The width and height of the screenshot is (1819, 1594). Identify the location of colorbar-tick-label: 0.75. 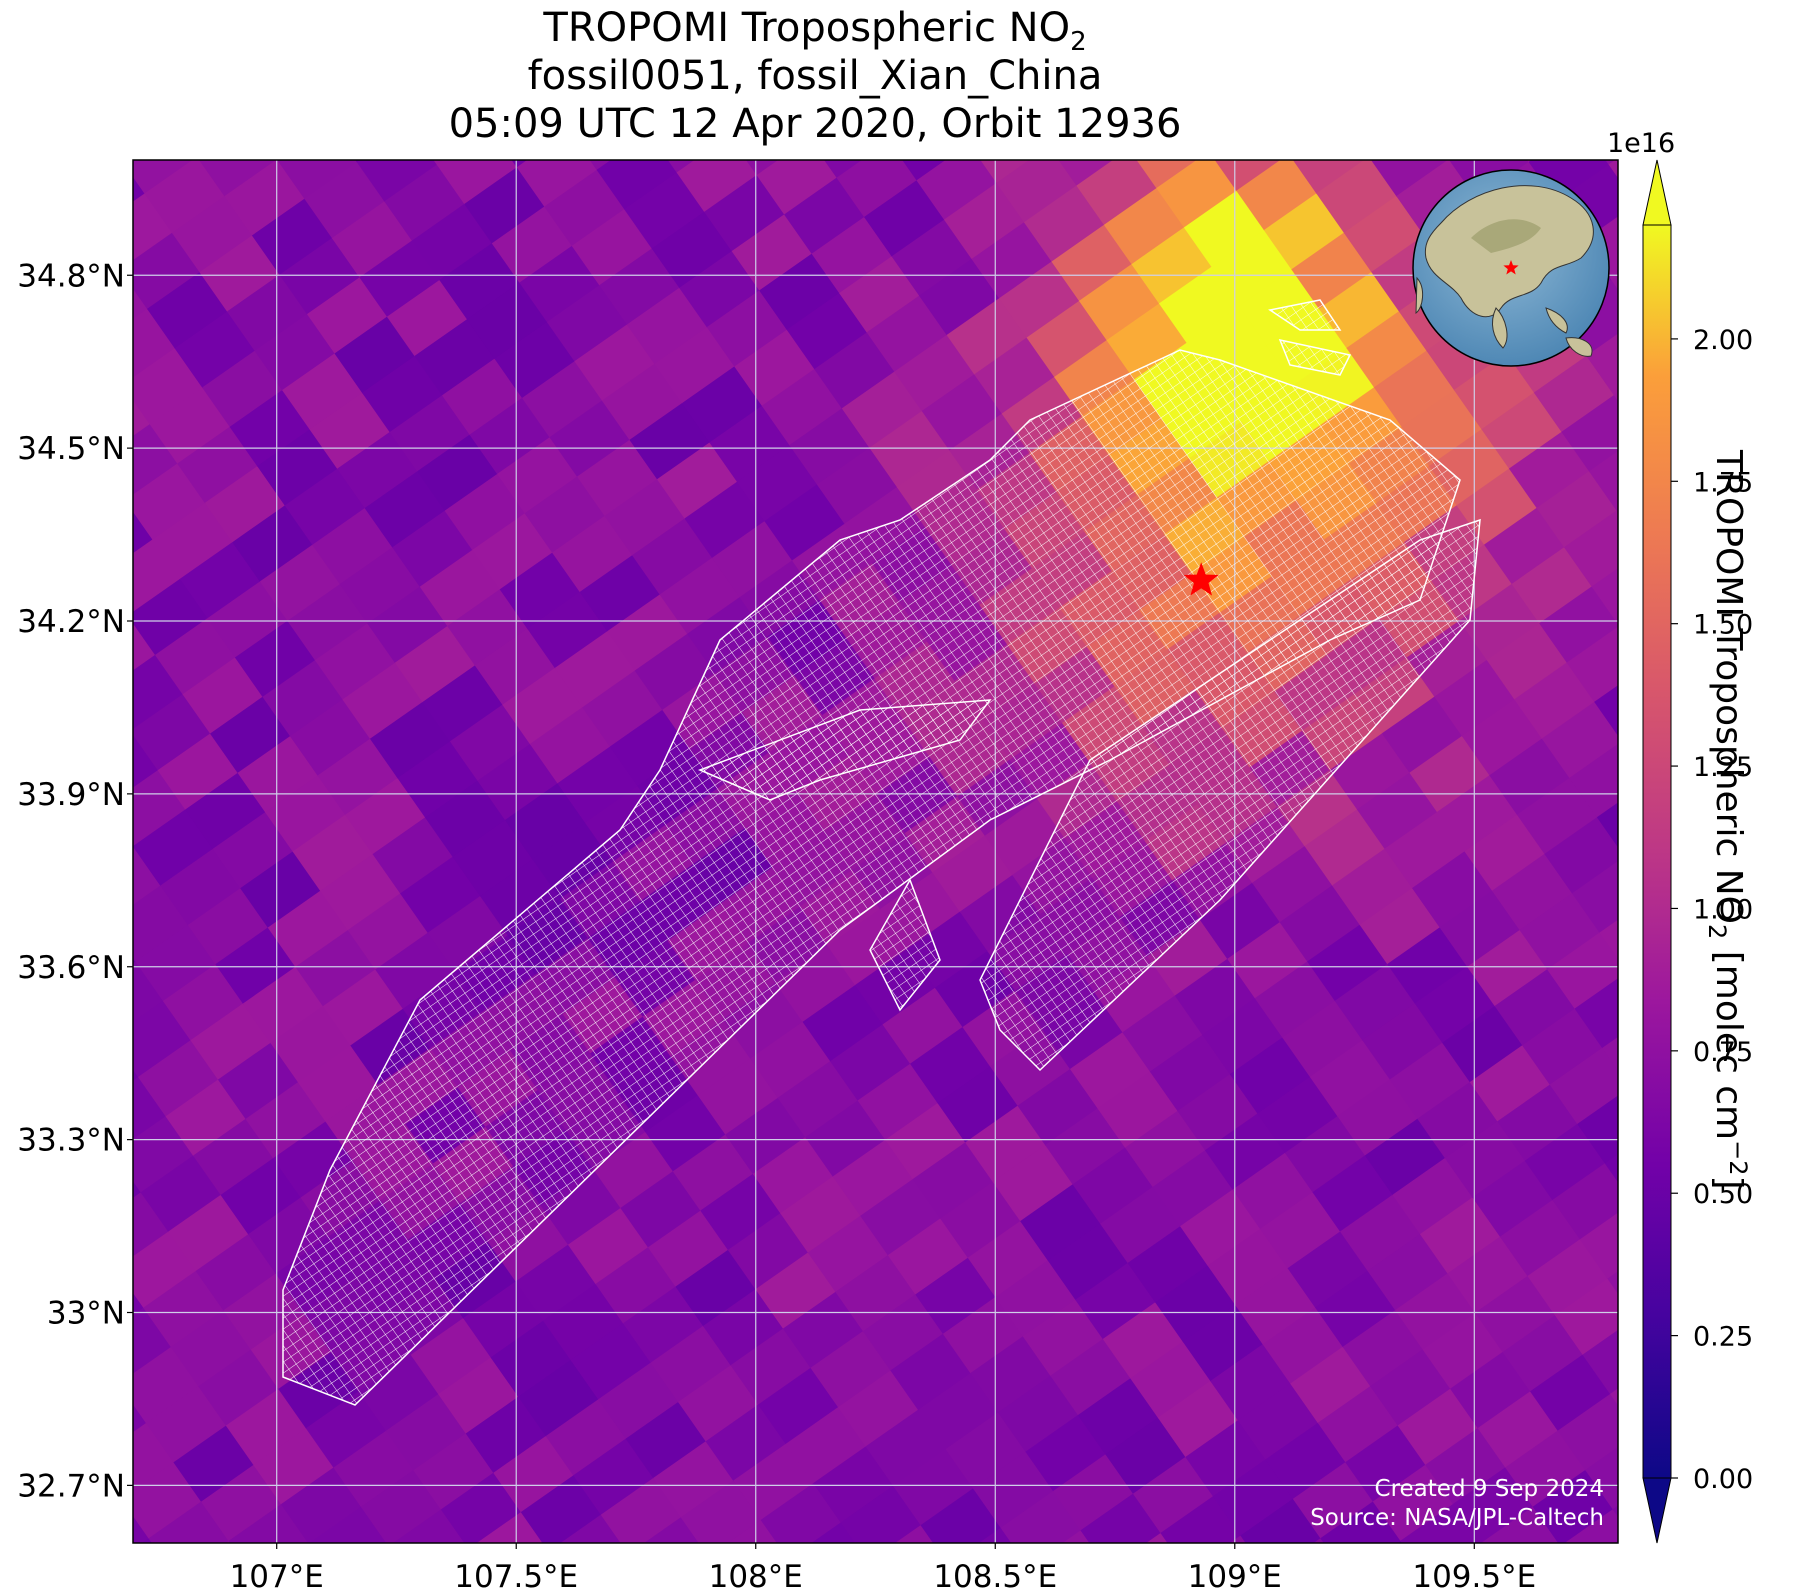
(1723, 1052).